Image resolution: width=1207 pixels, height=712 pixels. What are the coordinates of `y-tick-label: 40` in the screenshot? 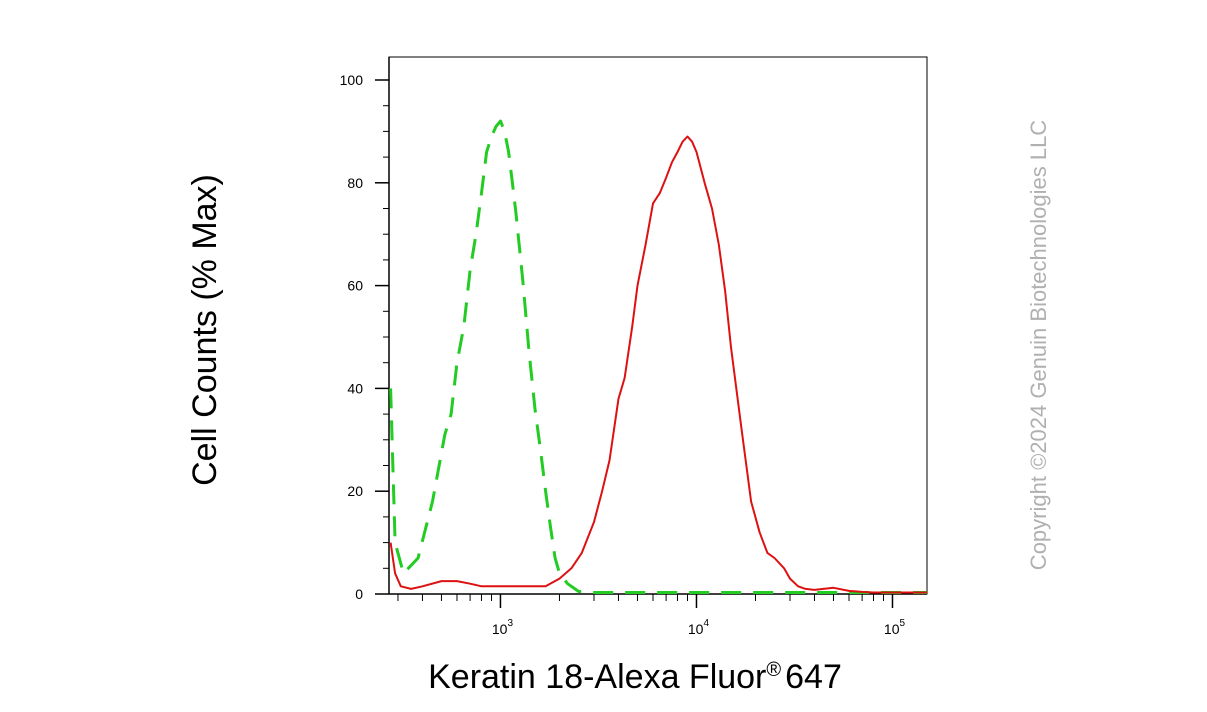 It's located at (355, 388).